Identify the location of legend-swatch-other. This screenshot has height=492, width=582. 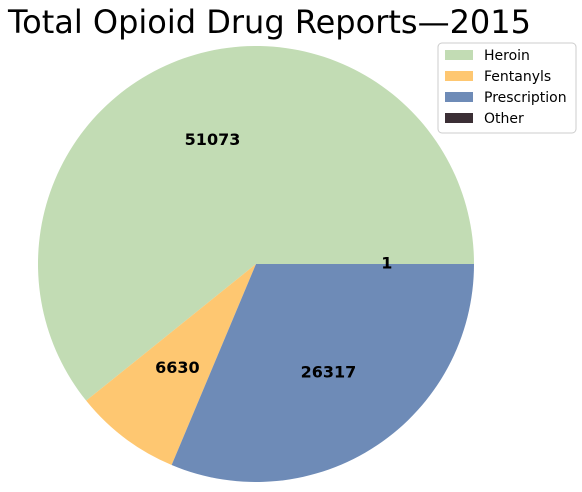
(459, 118).